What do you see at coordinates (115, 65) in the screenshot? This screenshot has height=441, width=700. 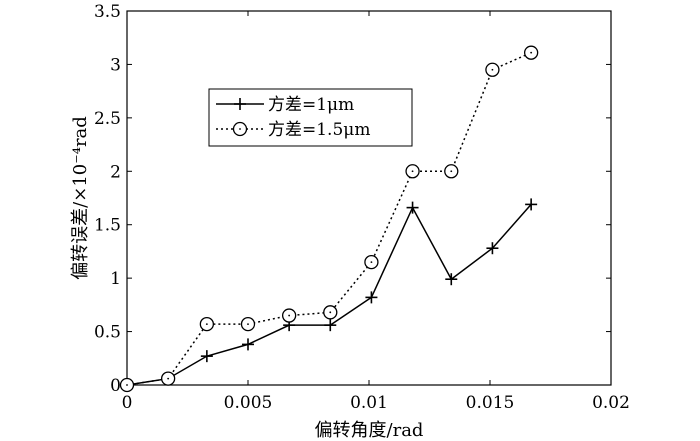 I see `y-tick-label: 3` at bounding box center [115, 65].